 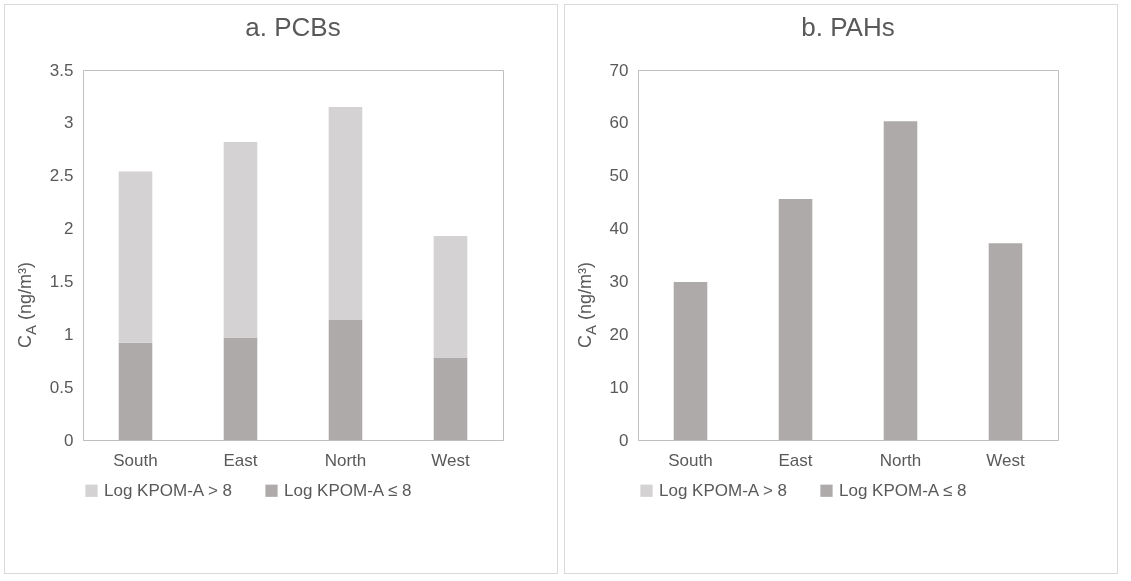 I want to click on y-tick-label: 1.5, so click(x=61, y=281).